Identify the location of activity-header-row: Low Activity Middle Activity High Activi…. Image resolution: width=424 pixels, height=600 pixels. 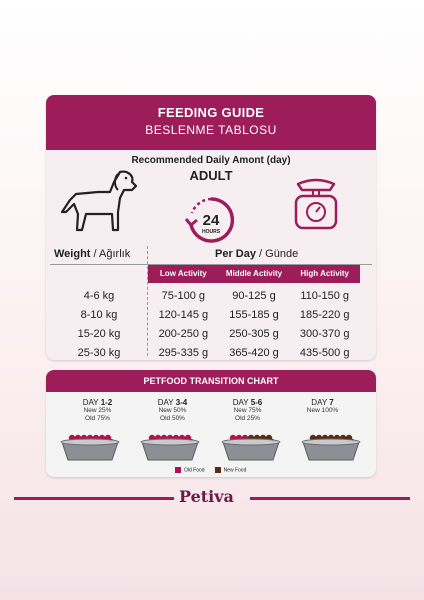
(254, 274).